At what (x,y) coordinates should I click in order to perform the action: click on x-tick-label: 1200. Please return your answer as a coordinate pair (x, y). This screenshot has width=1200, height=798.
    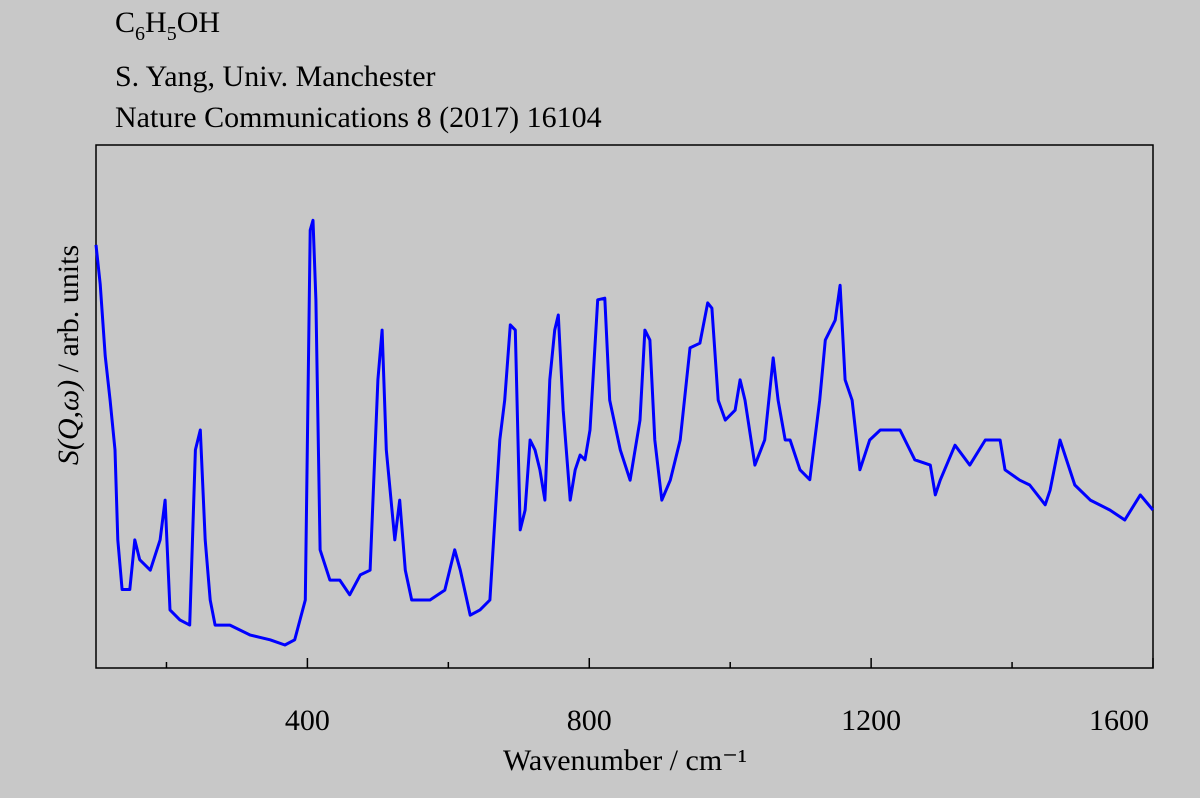
    Looking at the image, I should click on (871, 720).